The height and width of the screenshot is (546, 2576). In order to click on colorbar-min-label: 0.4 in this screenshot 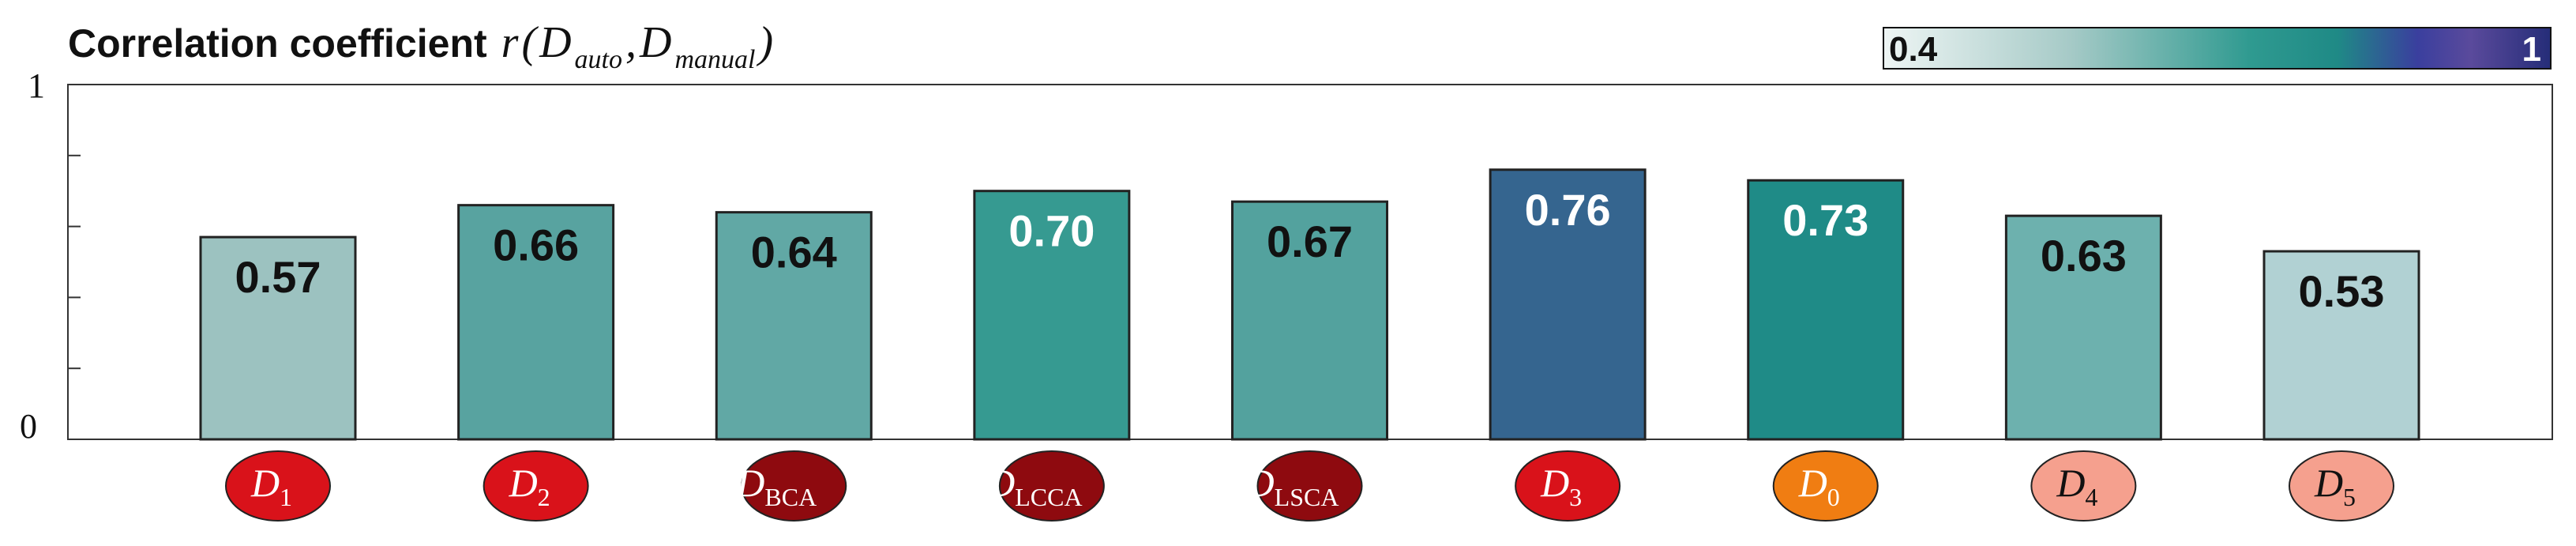, I will do `click(1913, 49)`.